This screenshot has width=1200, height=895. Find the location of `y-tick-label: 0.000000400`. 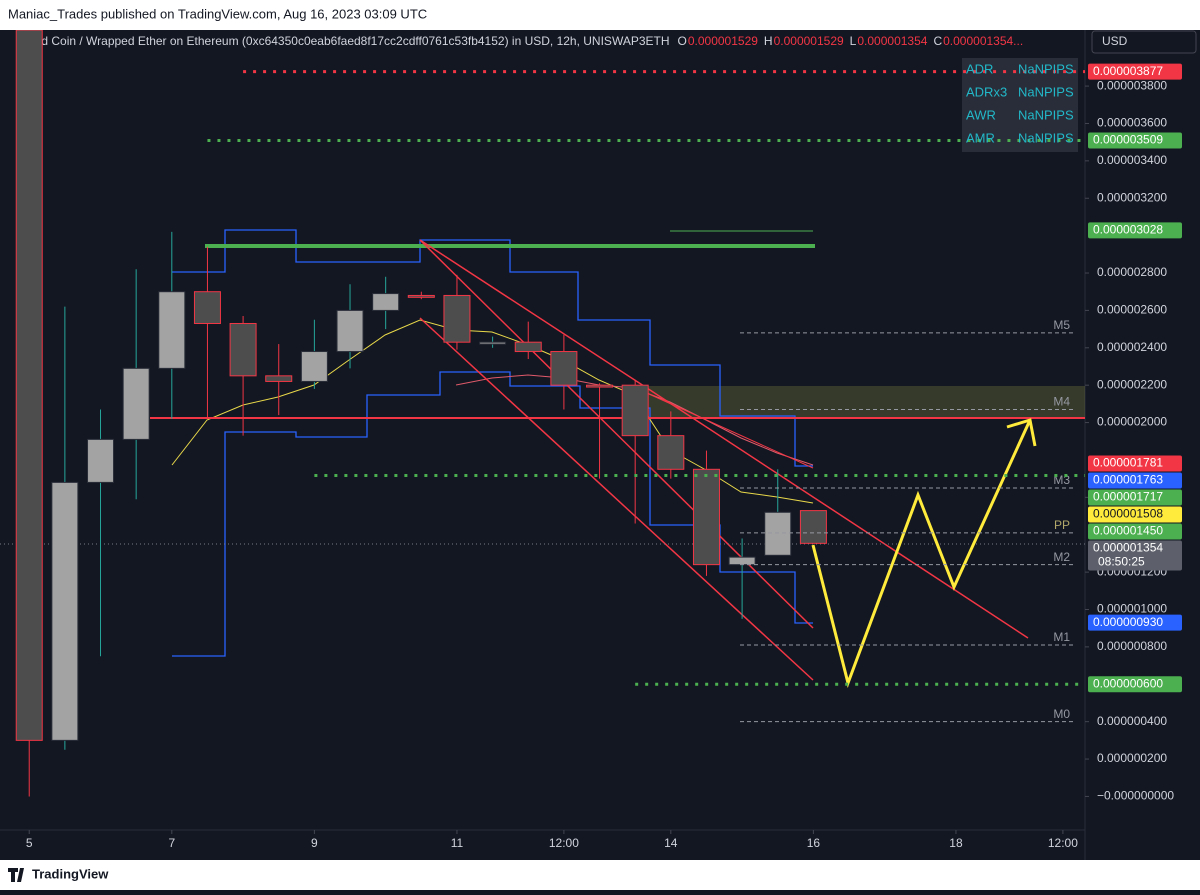

y-tick-label: 0.000000400 is located at coordinates (1132, 721).